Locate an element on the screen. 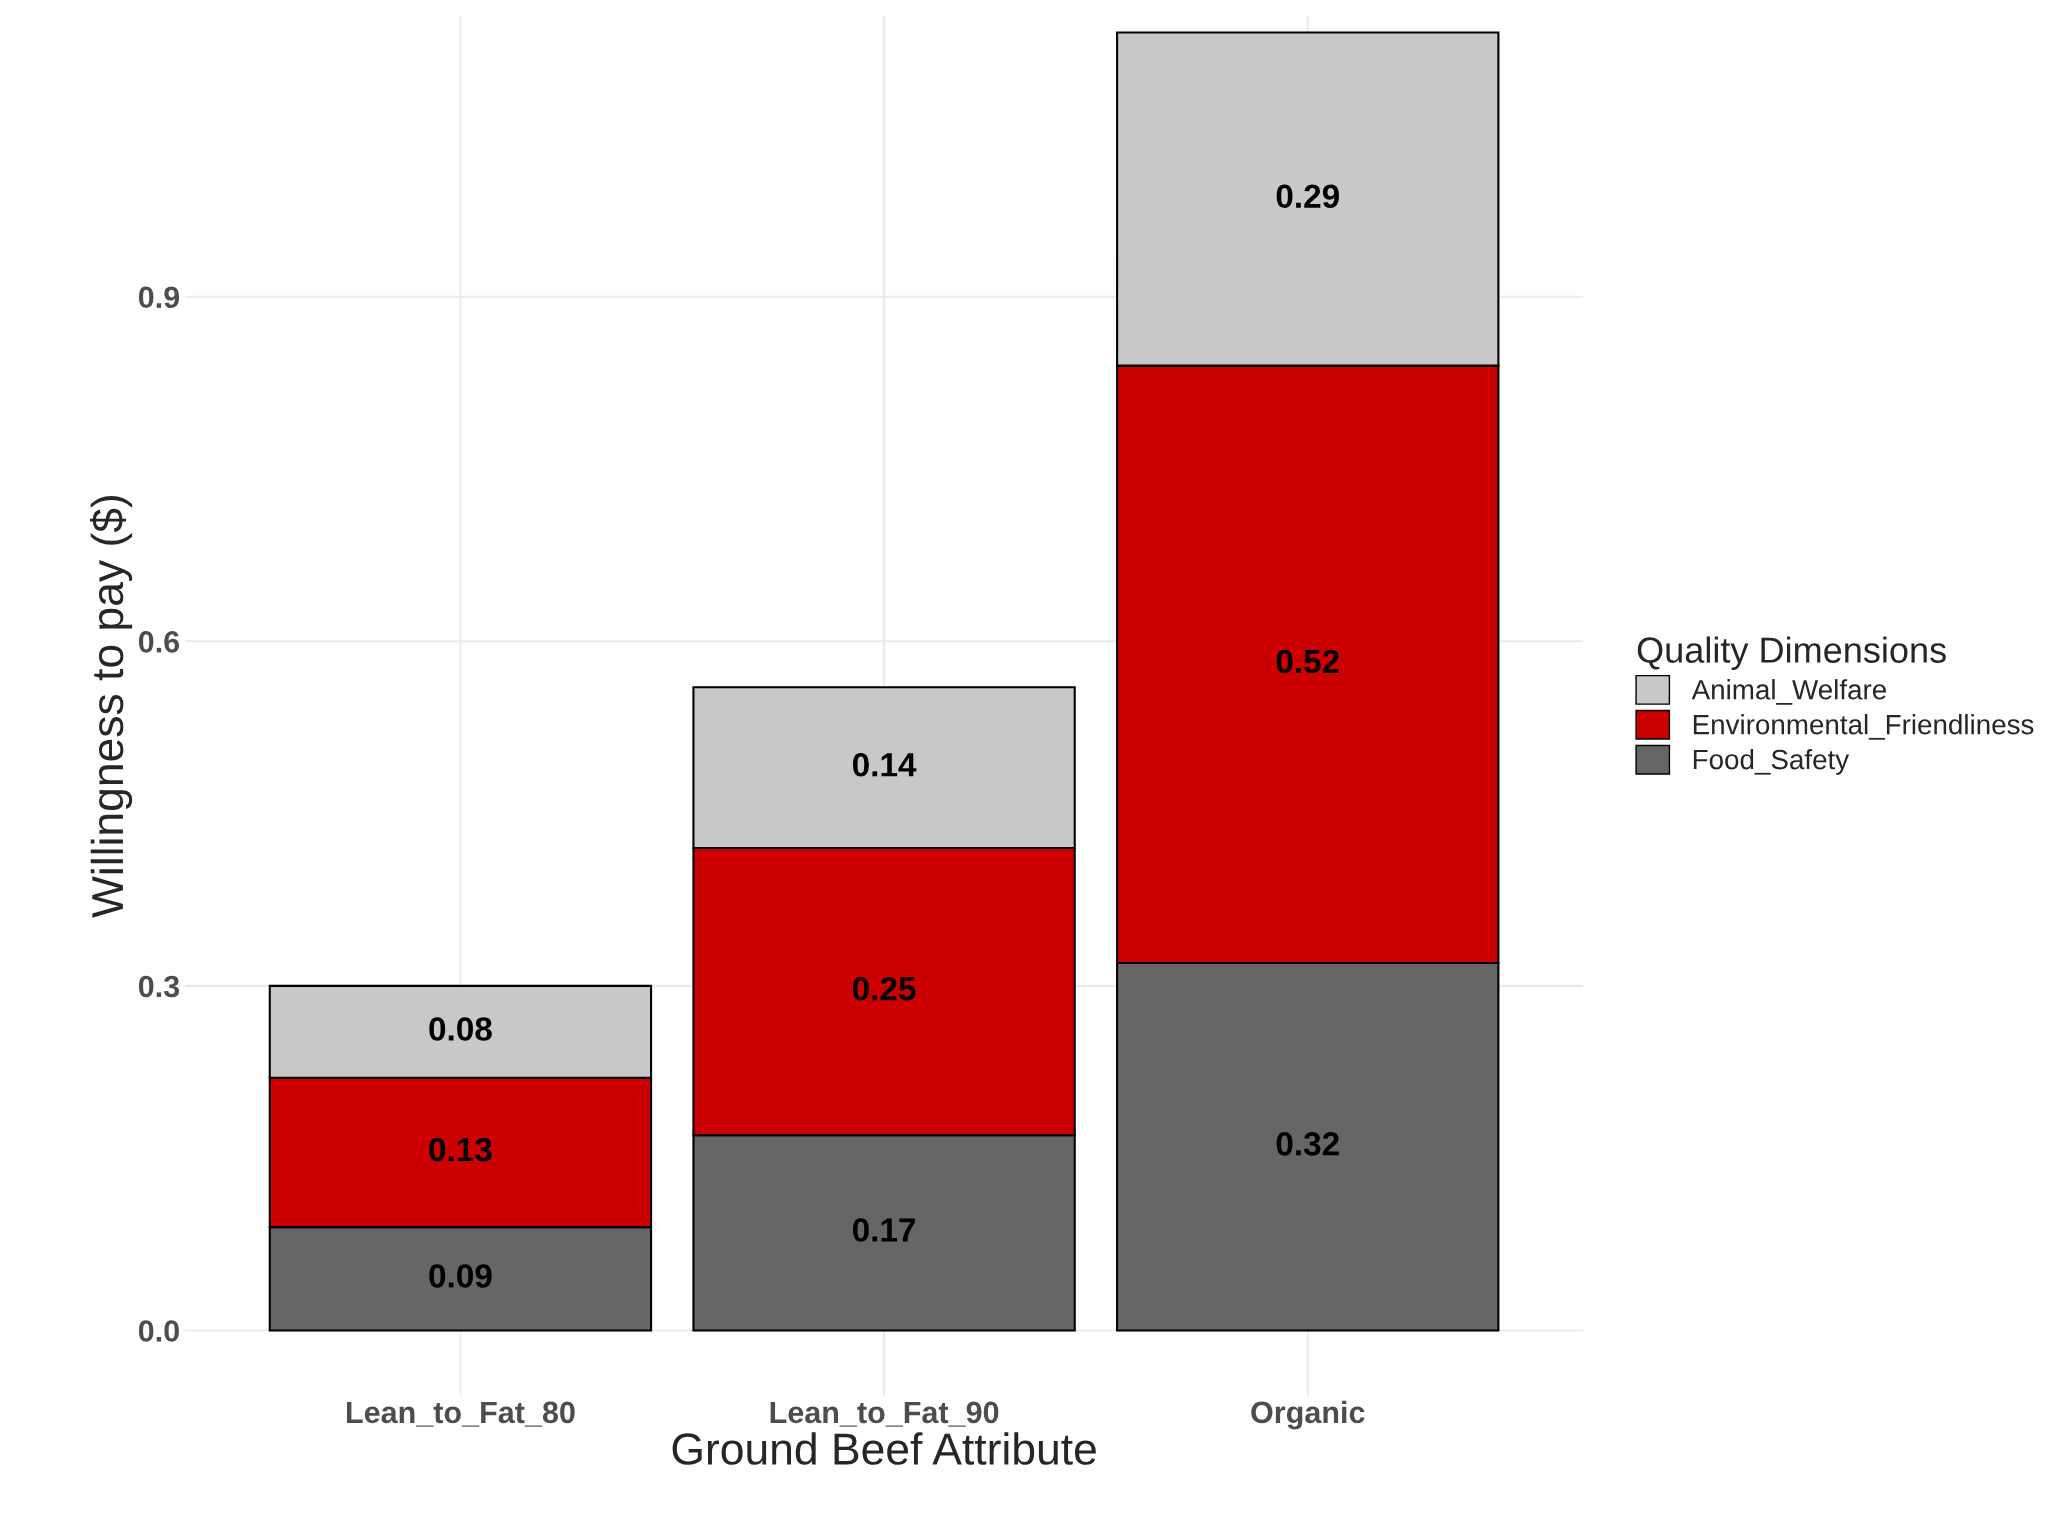  legend-label: Environmental_Friendliness is located at coordinates (1863, 727).